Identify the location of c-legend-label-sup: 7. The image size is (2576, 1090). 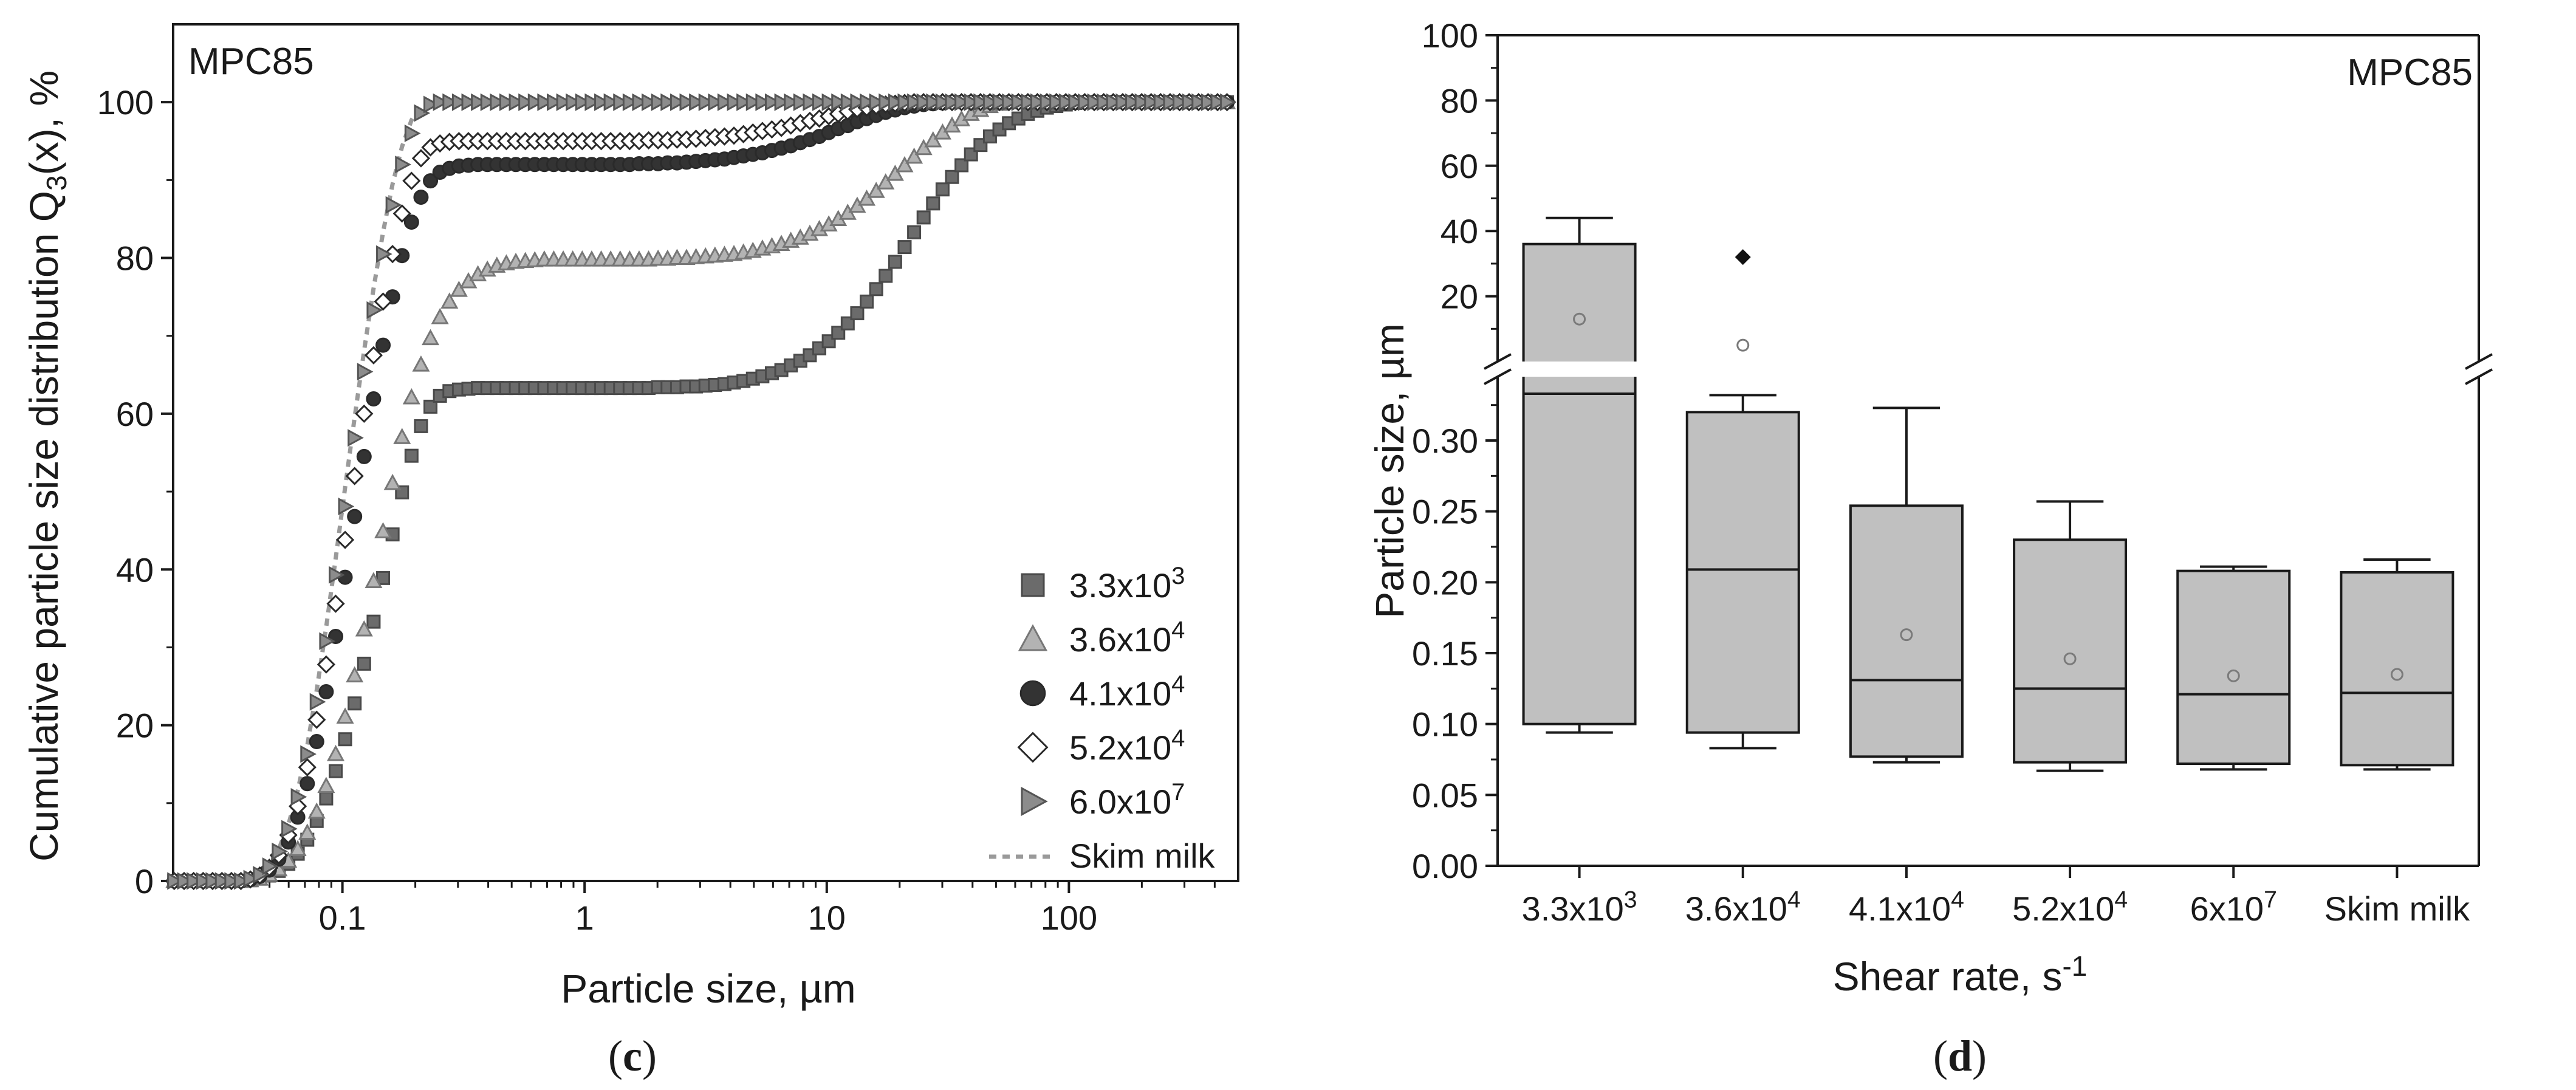
(1178, 792).